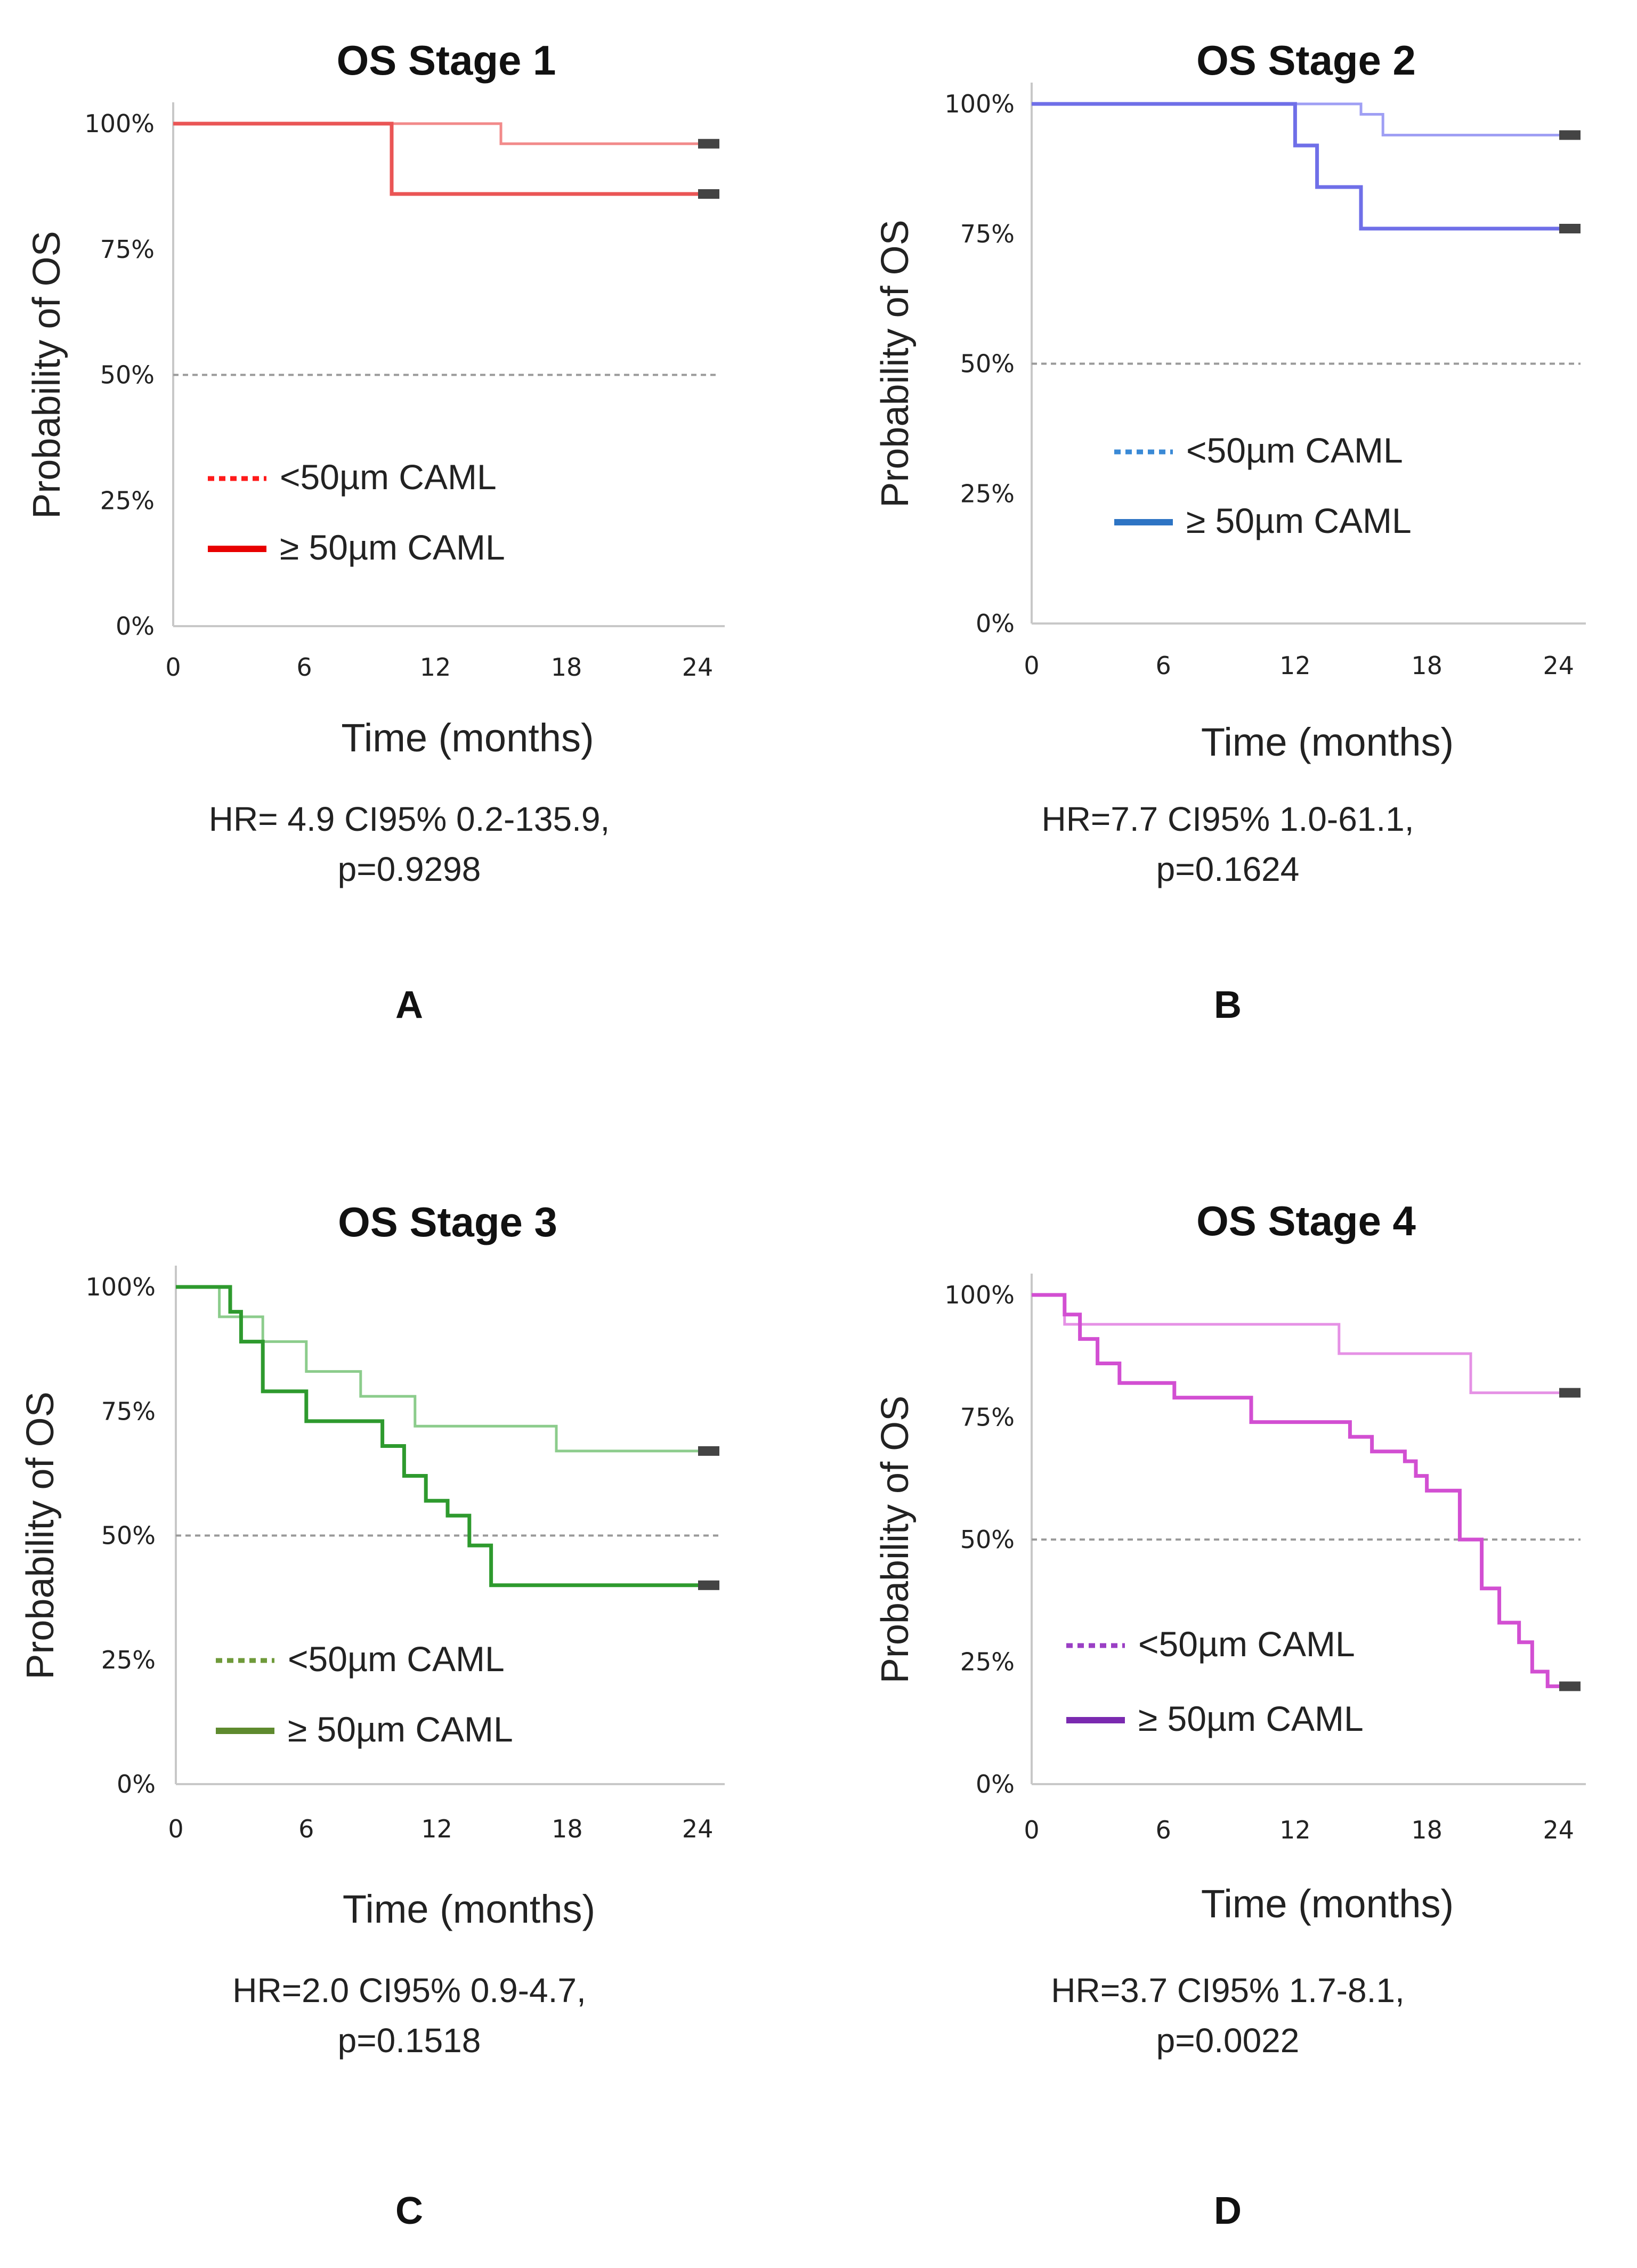 This screenshot has height=2268, width=1637. What do you see at coordinates (1227, 819) in the screenshot?
I see `hr-ci-line: HR=7.7 CI95% 1.0-61.1,` at bounding box center [1227, 819].